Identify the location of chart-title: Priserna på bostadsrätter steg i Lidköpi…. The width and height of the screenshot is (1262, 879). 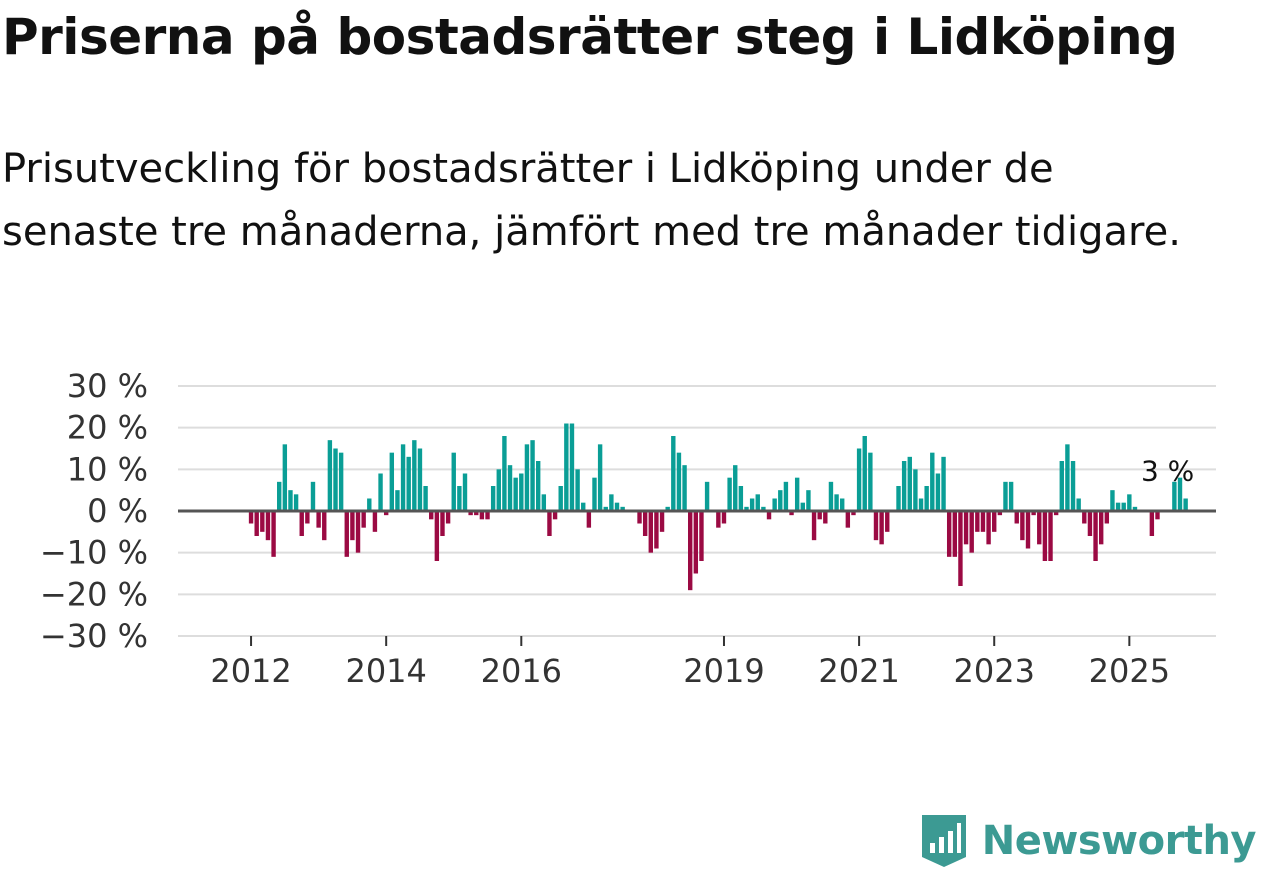
(590, 37).